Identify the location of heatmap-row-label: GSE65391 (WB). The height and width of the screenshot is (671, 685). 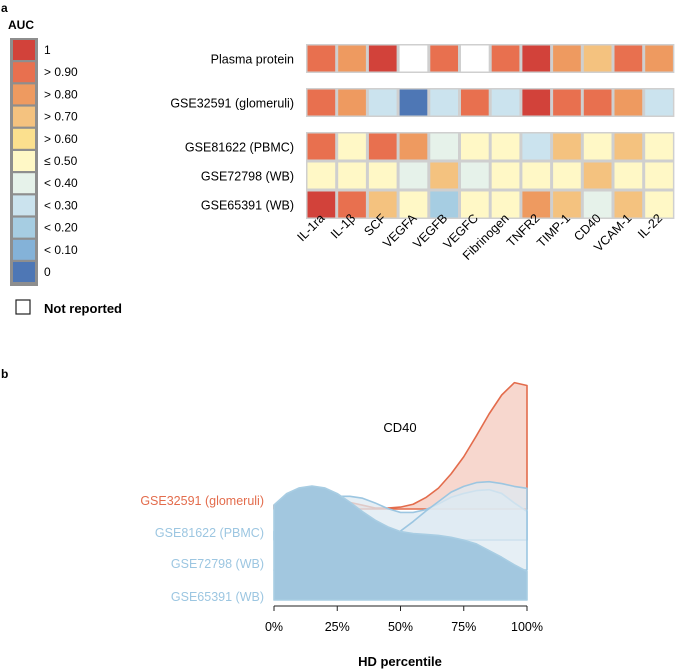
(247, 206).